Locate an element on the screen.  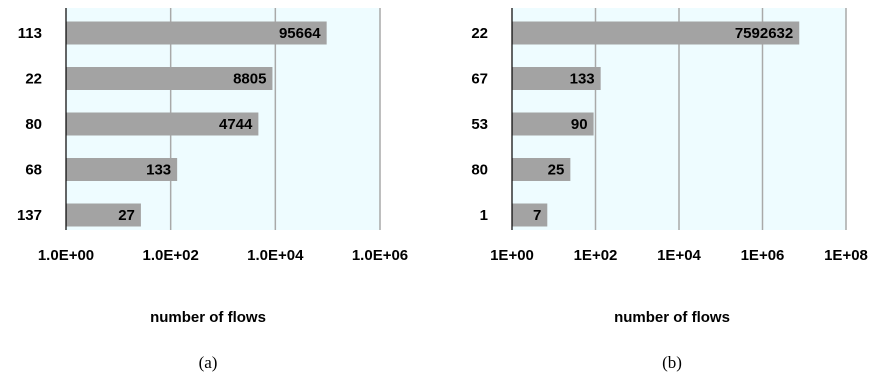
category-label: 53 is located at coordinates (479, 124).